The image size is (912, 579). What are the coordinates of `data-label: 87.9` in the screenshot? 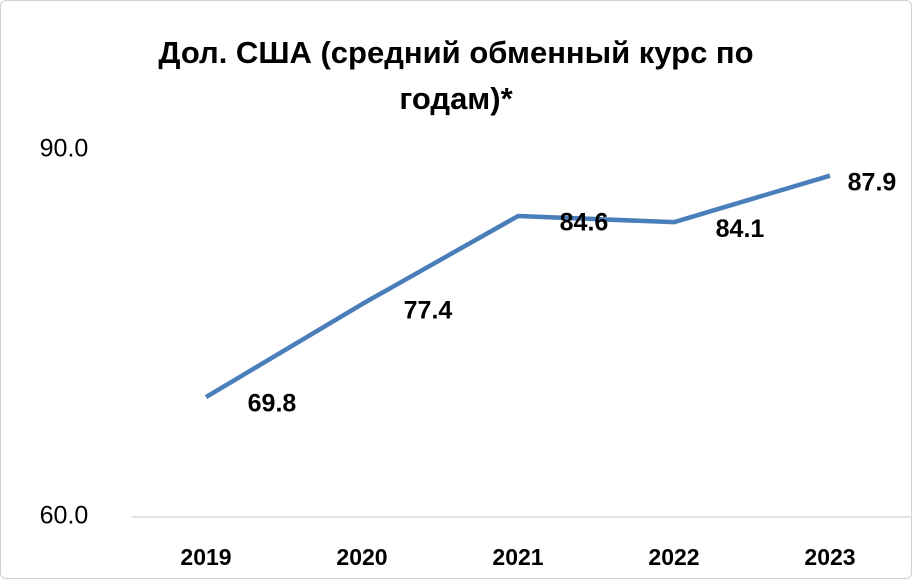 It's located at (872, 182).